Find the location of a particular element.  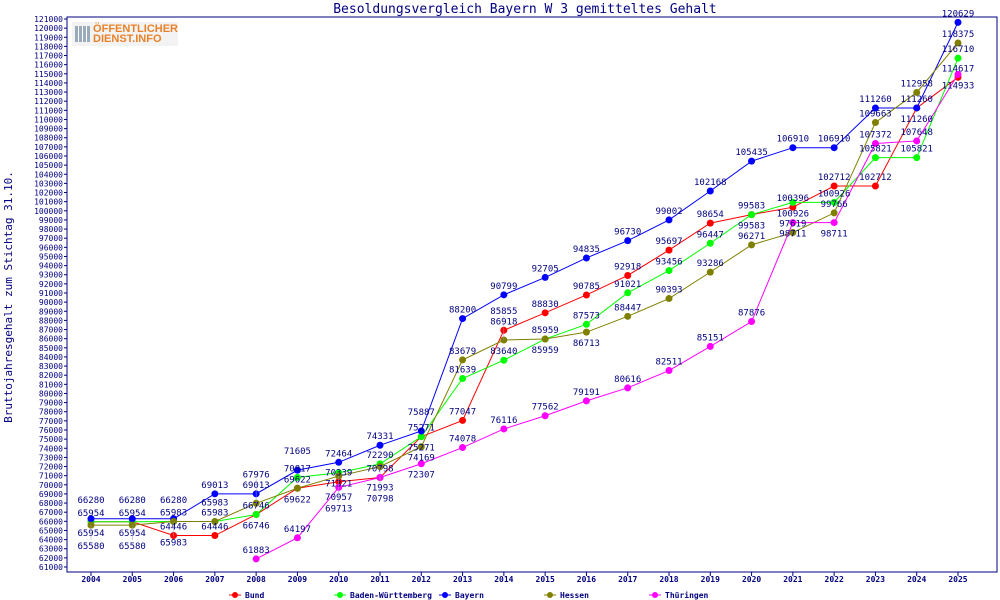

y-tick-label: 81000 is located at coordinates (51, 384).